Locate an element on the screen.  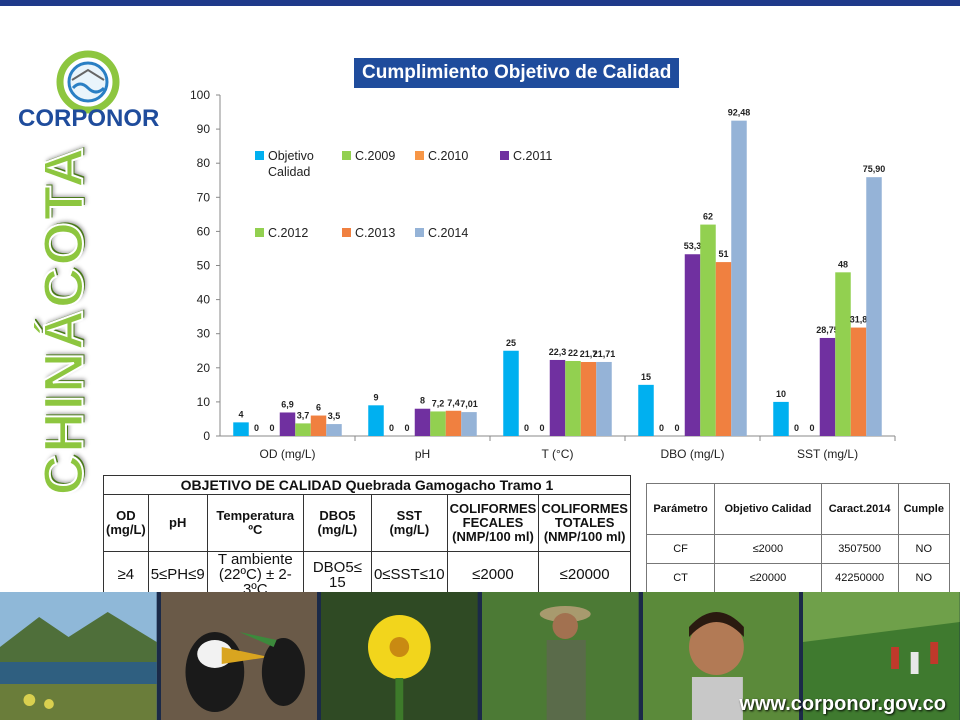
bar-value-label: 25 is located at coordinates (511, 343).